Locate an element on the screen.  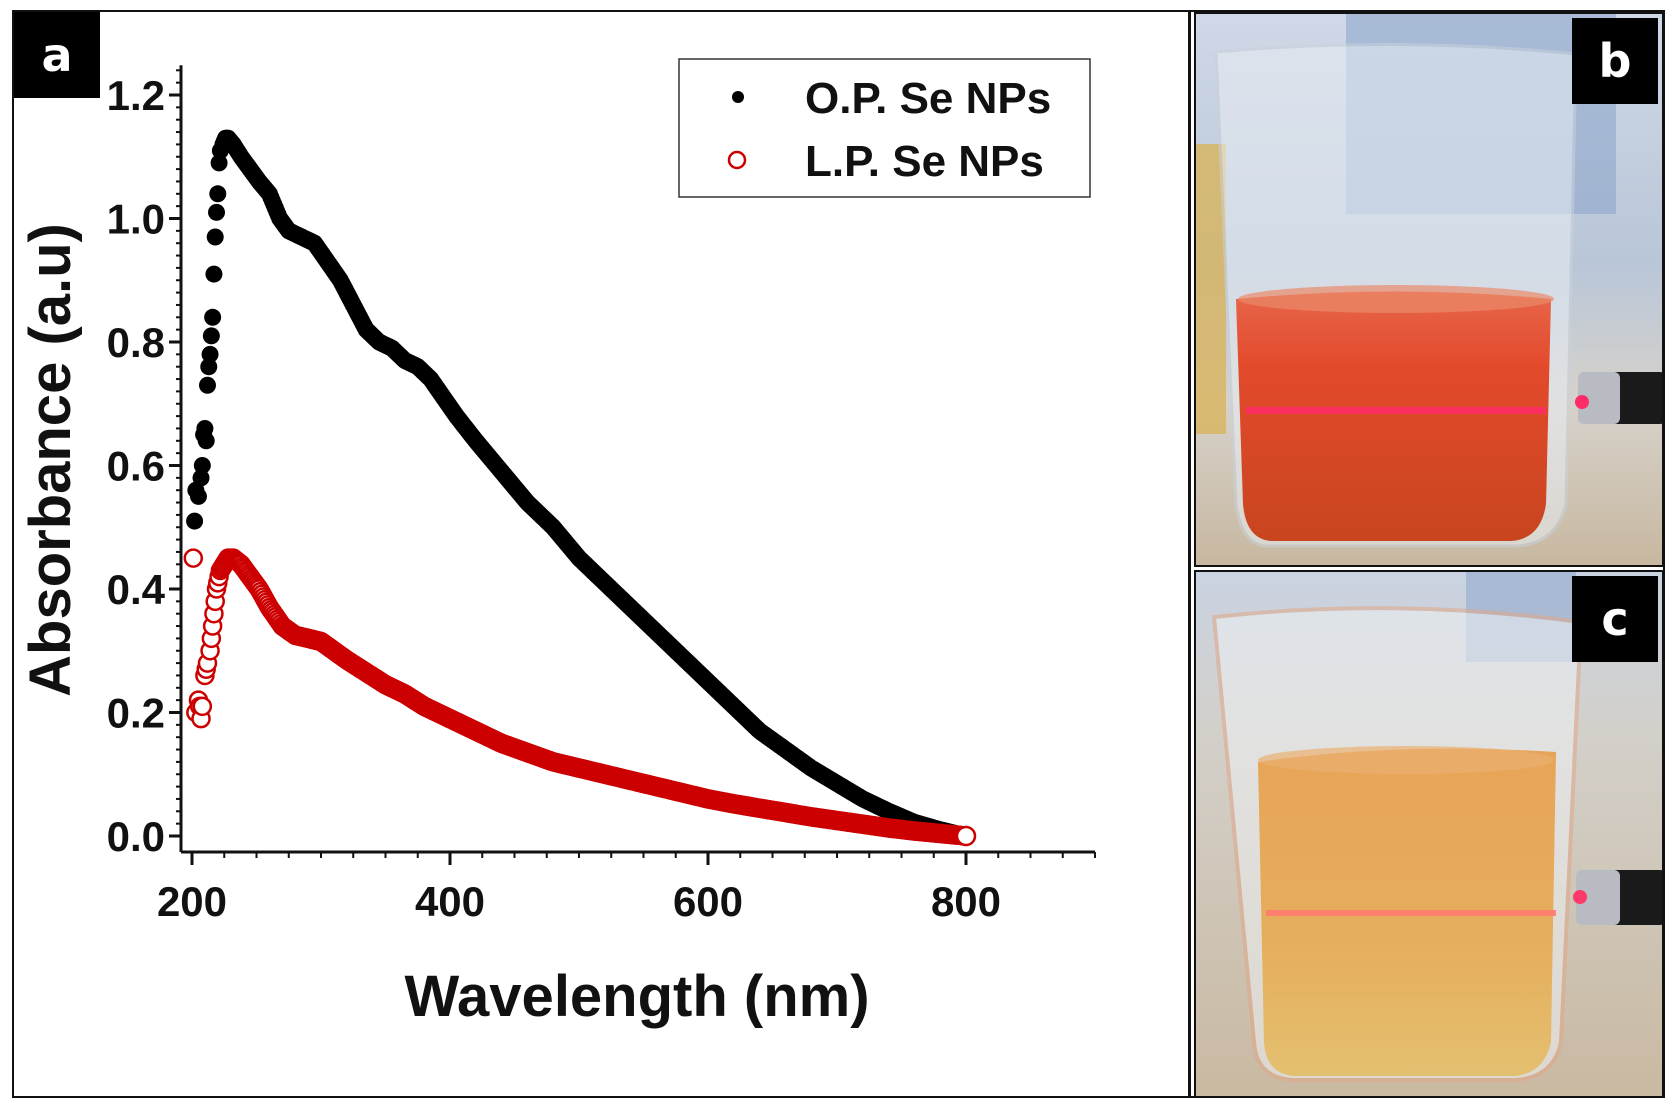
legend-marker-lp is located at coordinates (737, 160).